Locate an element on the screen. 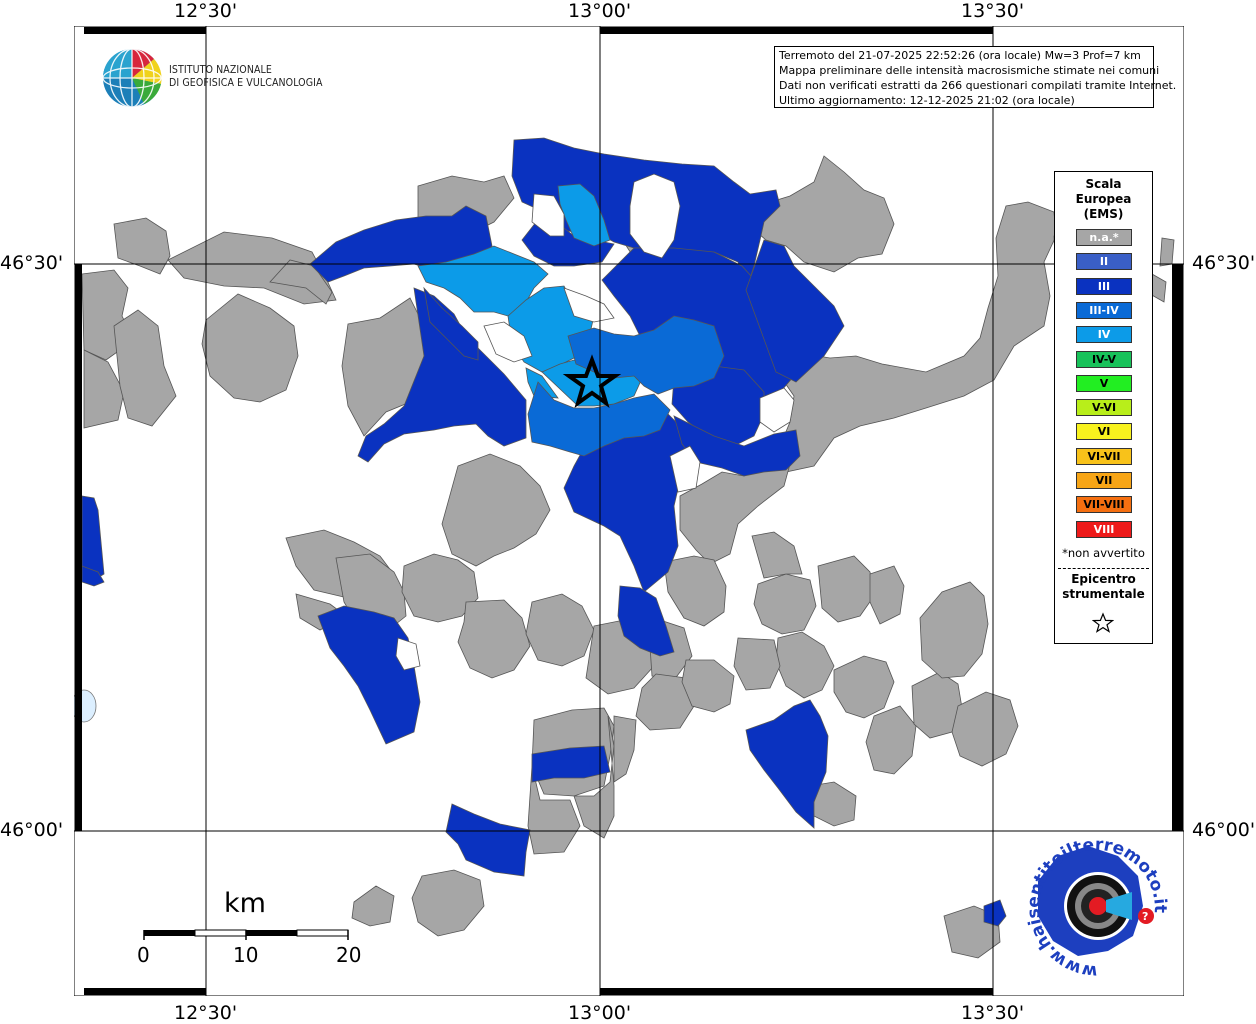 Image resolution: width=1256 pixels, height=1024 pixels. legend-item-iv-v: IV-V is located at coordinates (1104, 359).